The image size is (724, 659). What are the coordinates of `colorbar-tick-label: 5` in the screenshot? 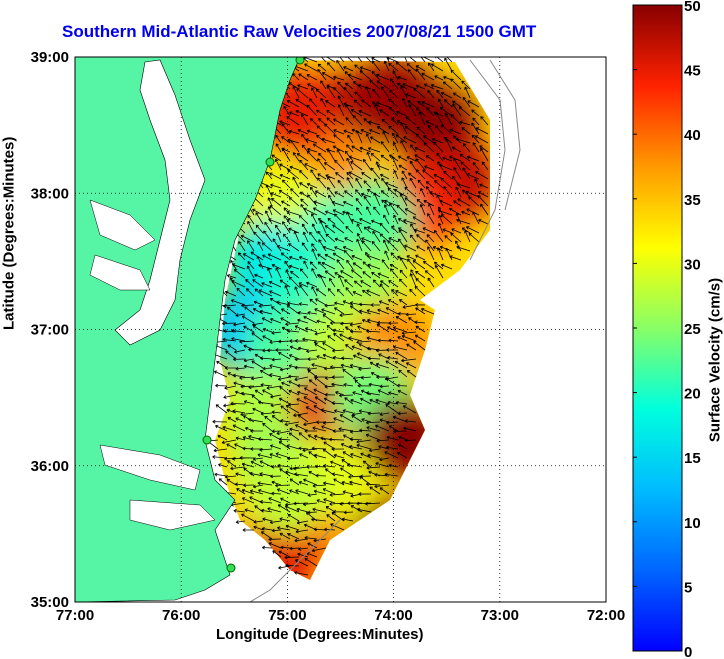 It's located at (688, 587).